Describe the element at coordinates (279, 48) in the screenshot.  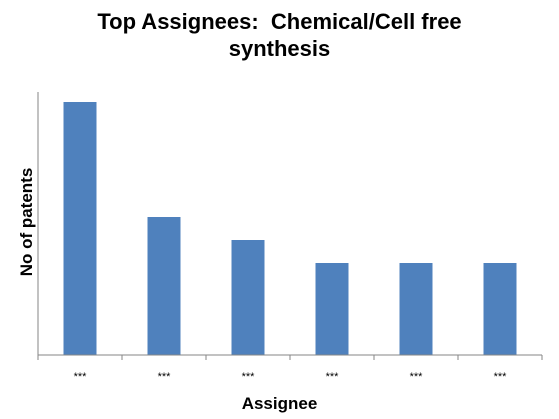
I see `chart-title-line-2: synthesis` at that location.